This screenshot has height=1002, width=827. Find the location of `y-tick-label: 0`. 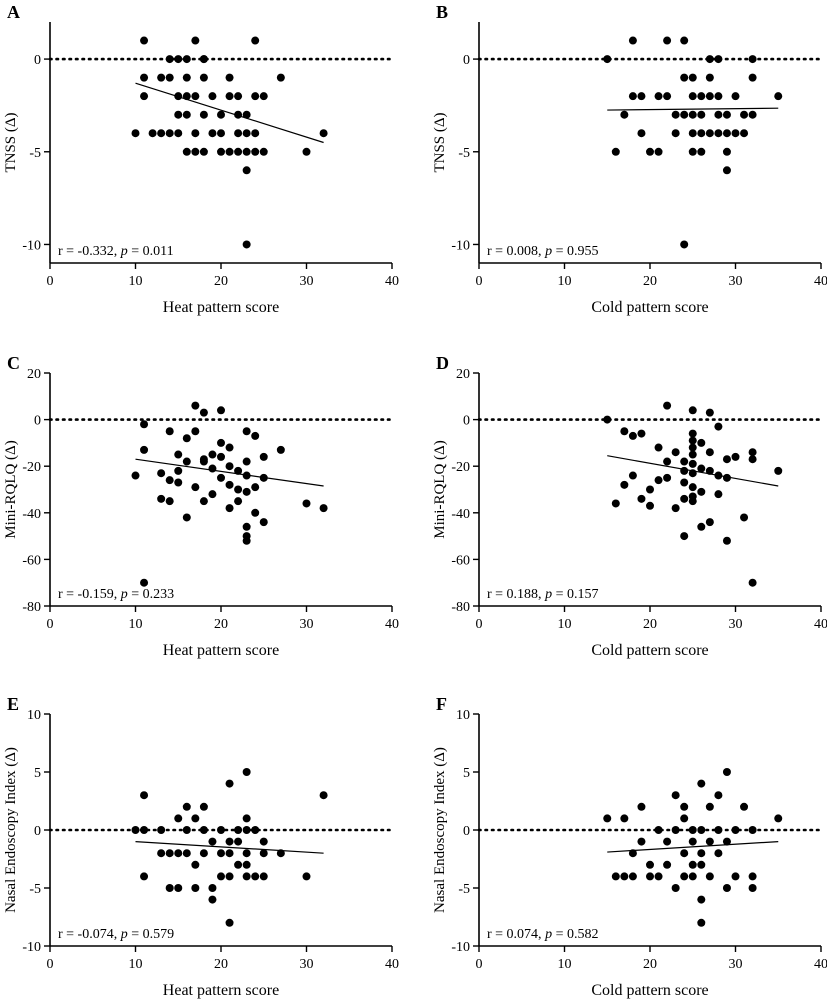

y-tick-label: 0 is located at coordinates (37, 60).